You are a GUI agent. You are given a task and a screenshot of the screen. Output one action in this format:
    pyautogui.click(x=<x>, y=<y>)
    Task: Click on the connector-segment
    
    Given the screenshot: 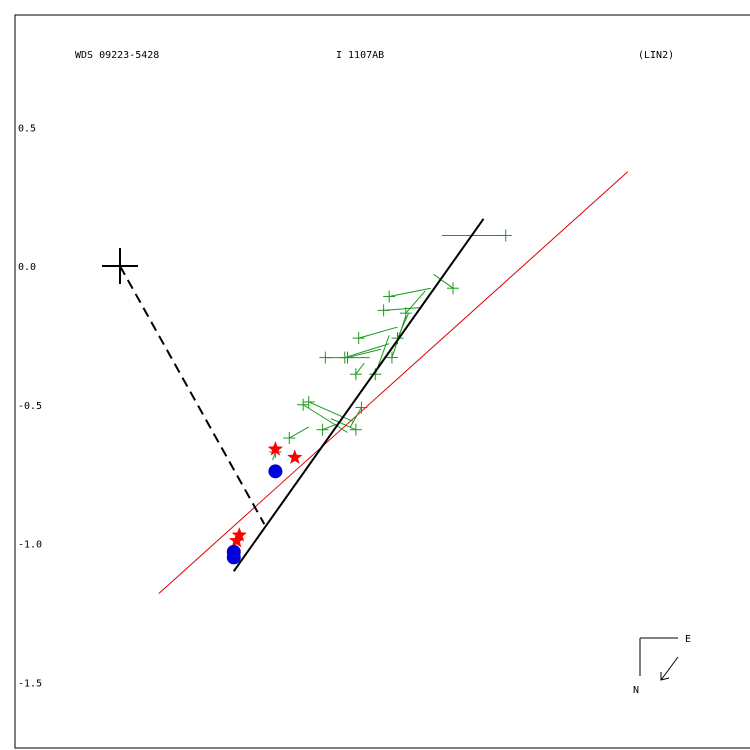 What is the action you would take?
    pyautogui.click(x=192, y=395)
    